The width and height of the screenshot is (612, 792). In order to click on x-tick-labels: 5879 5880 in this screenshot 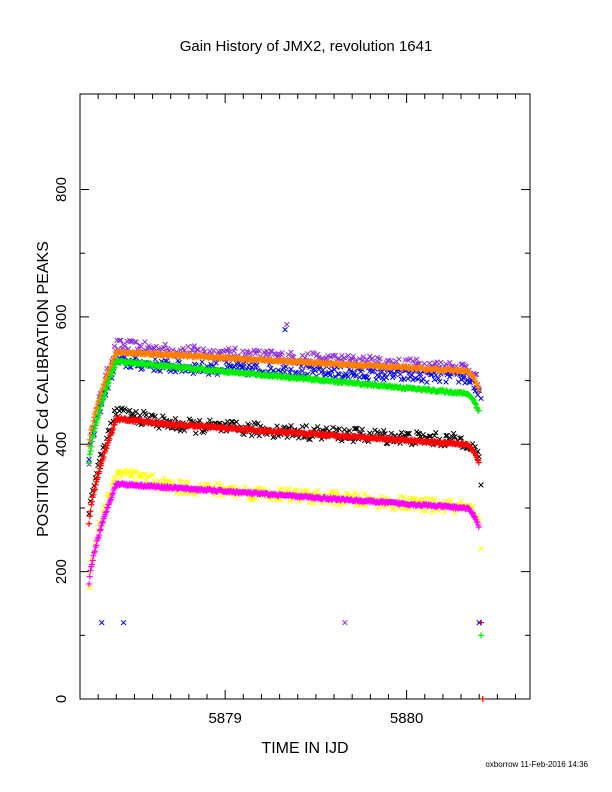, I will do `click(315, 718)`.